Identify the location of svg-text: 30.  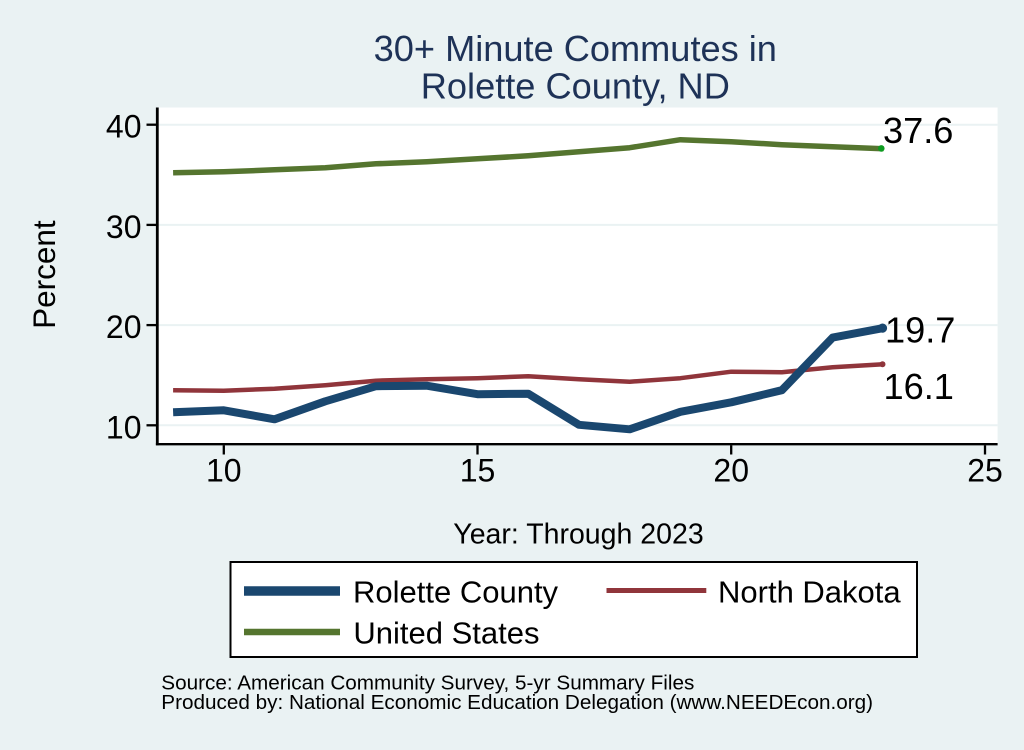
(124, 227).